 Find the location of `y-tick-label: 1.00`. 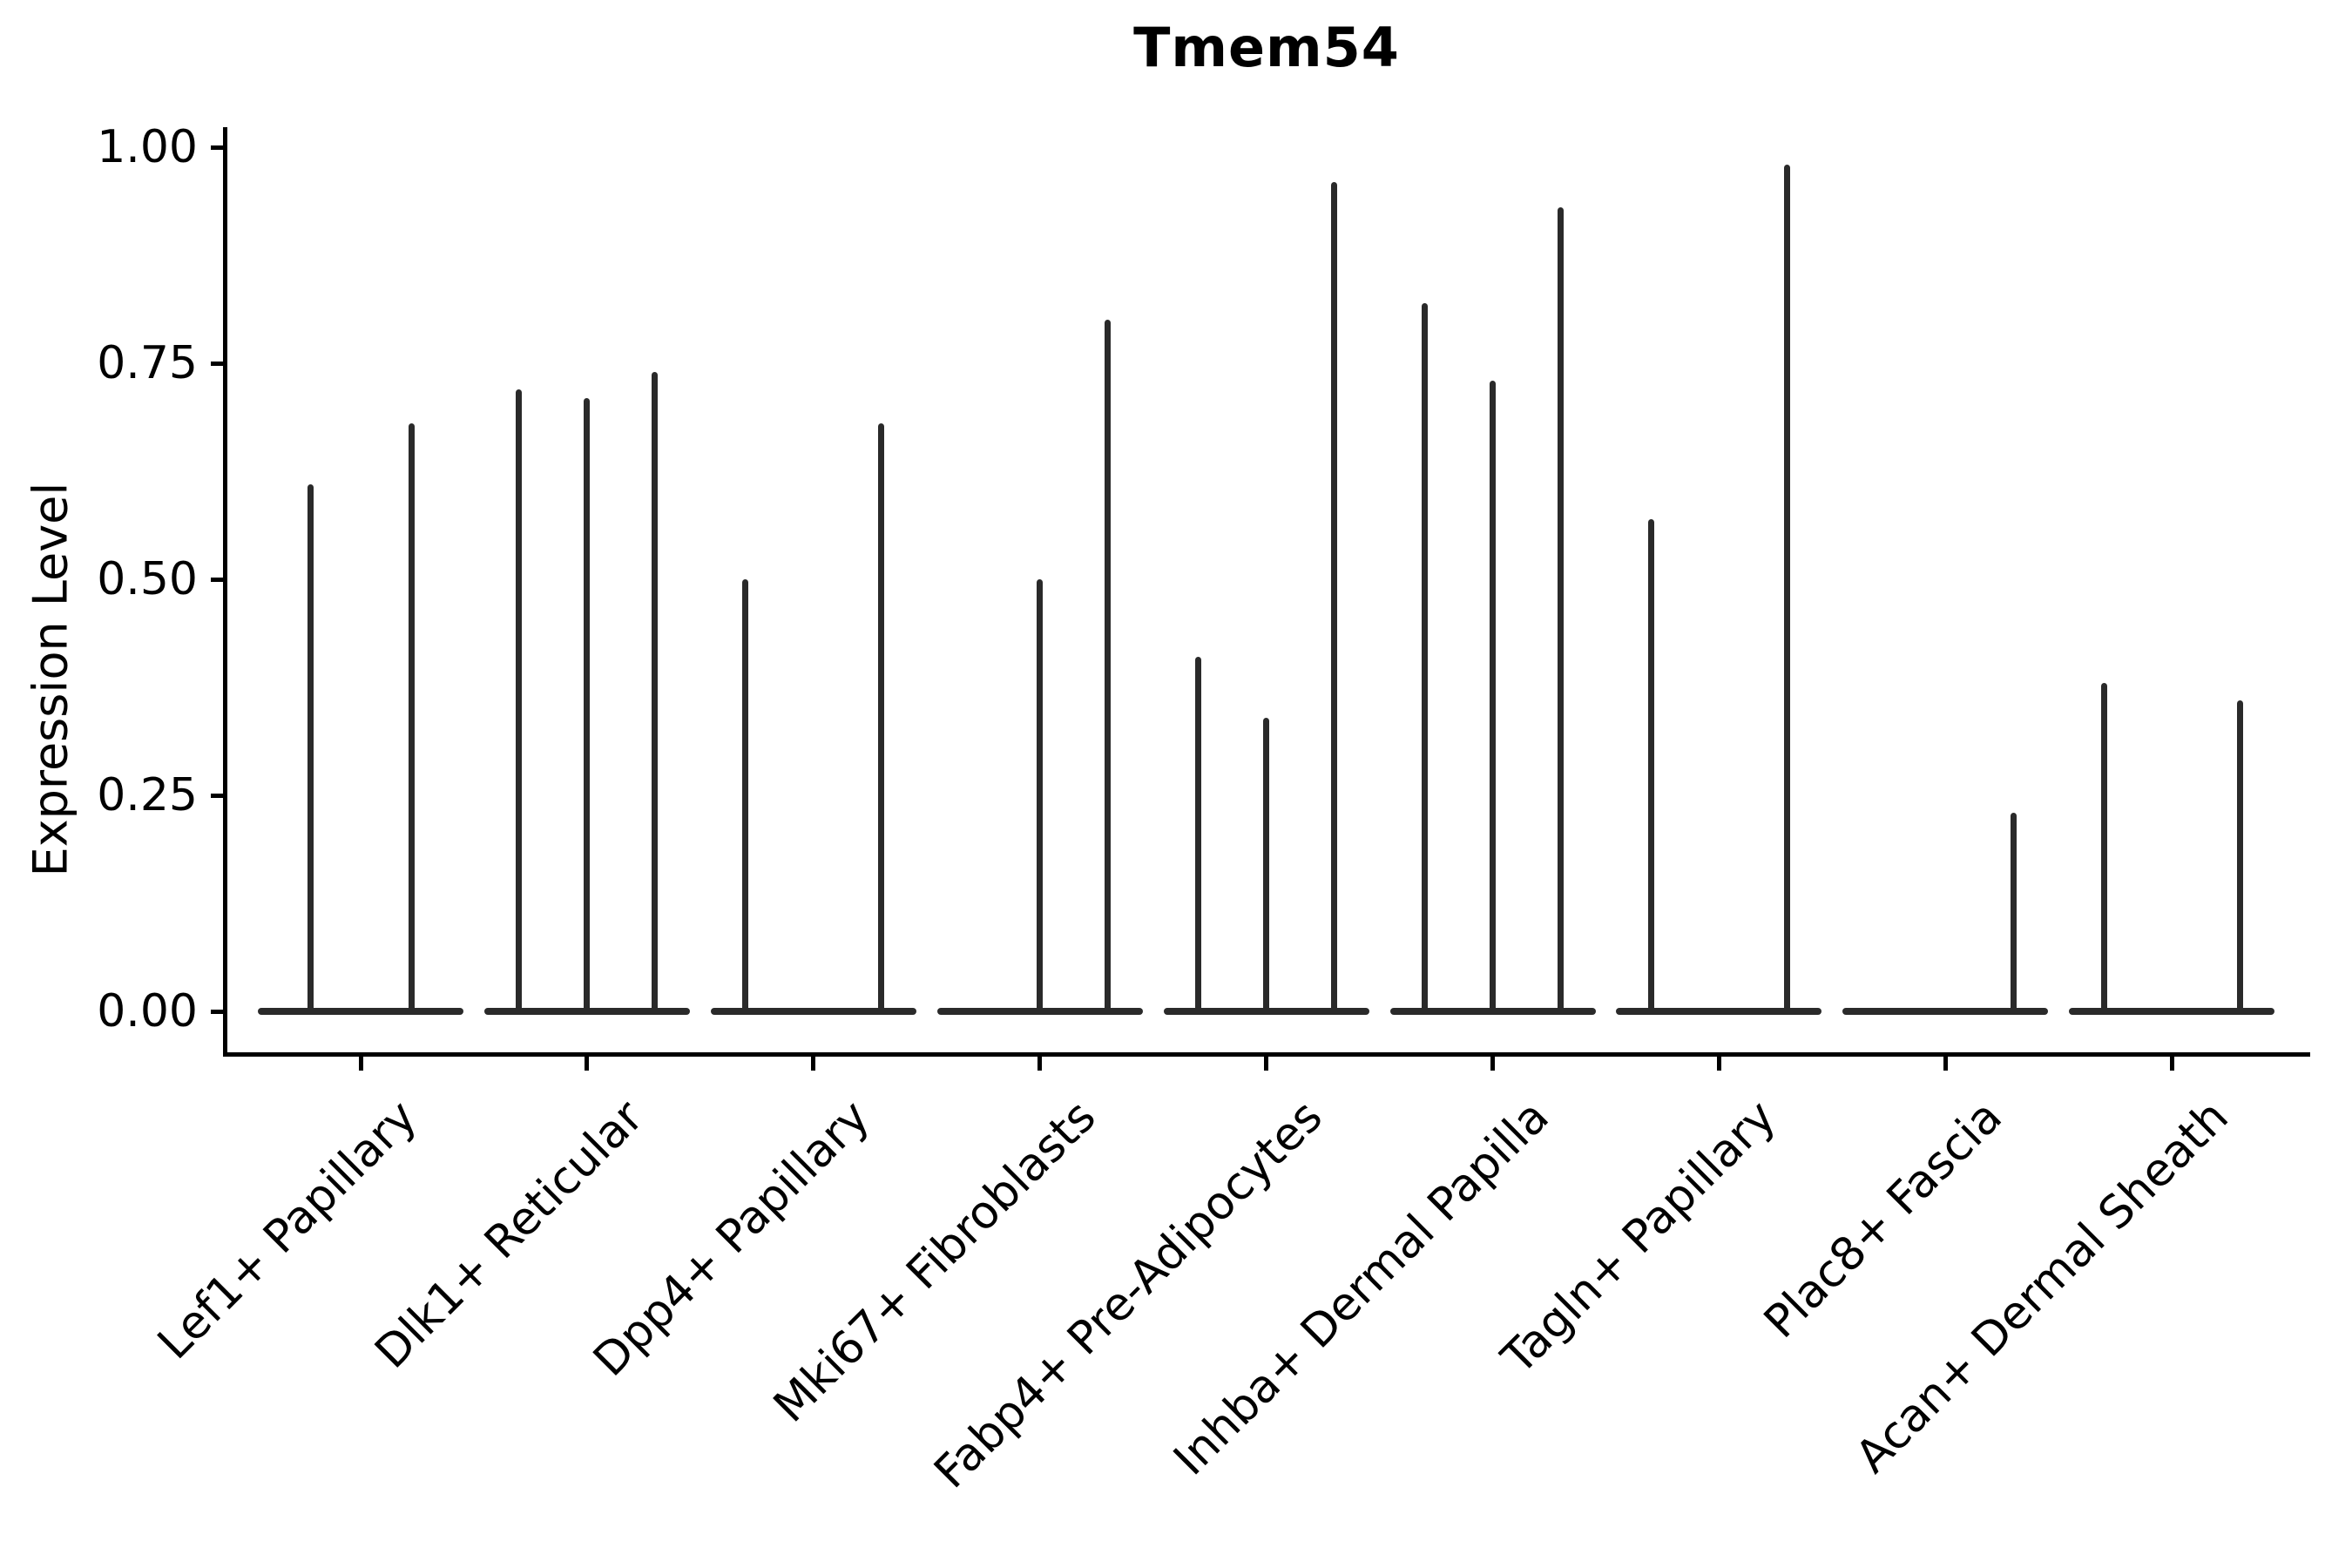

y-tick-label: 1.00 is located at coordinates (147, 147).